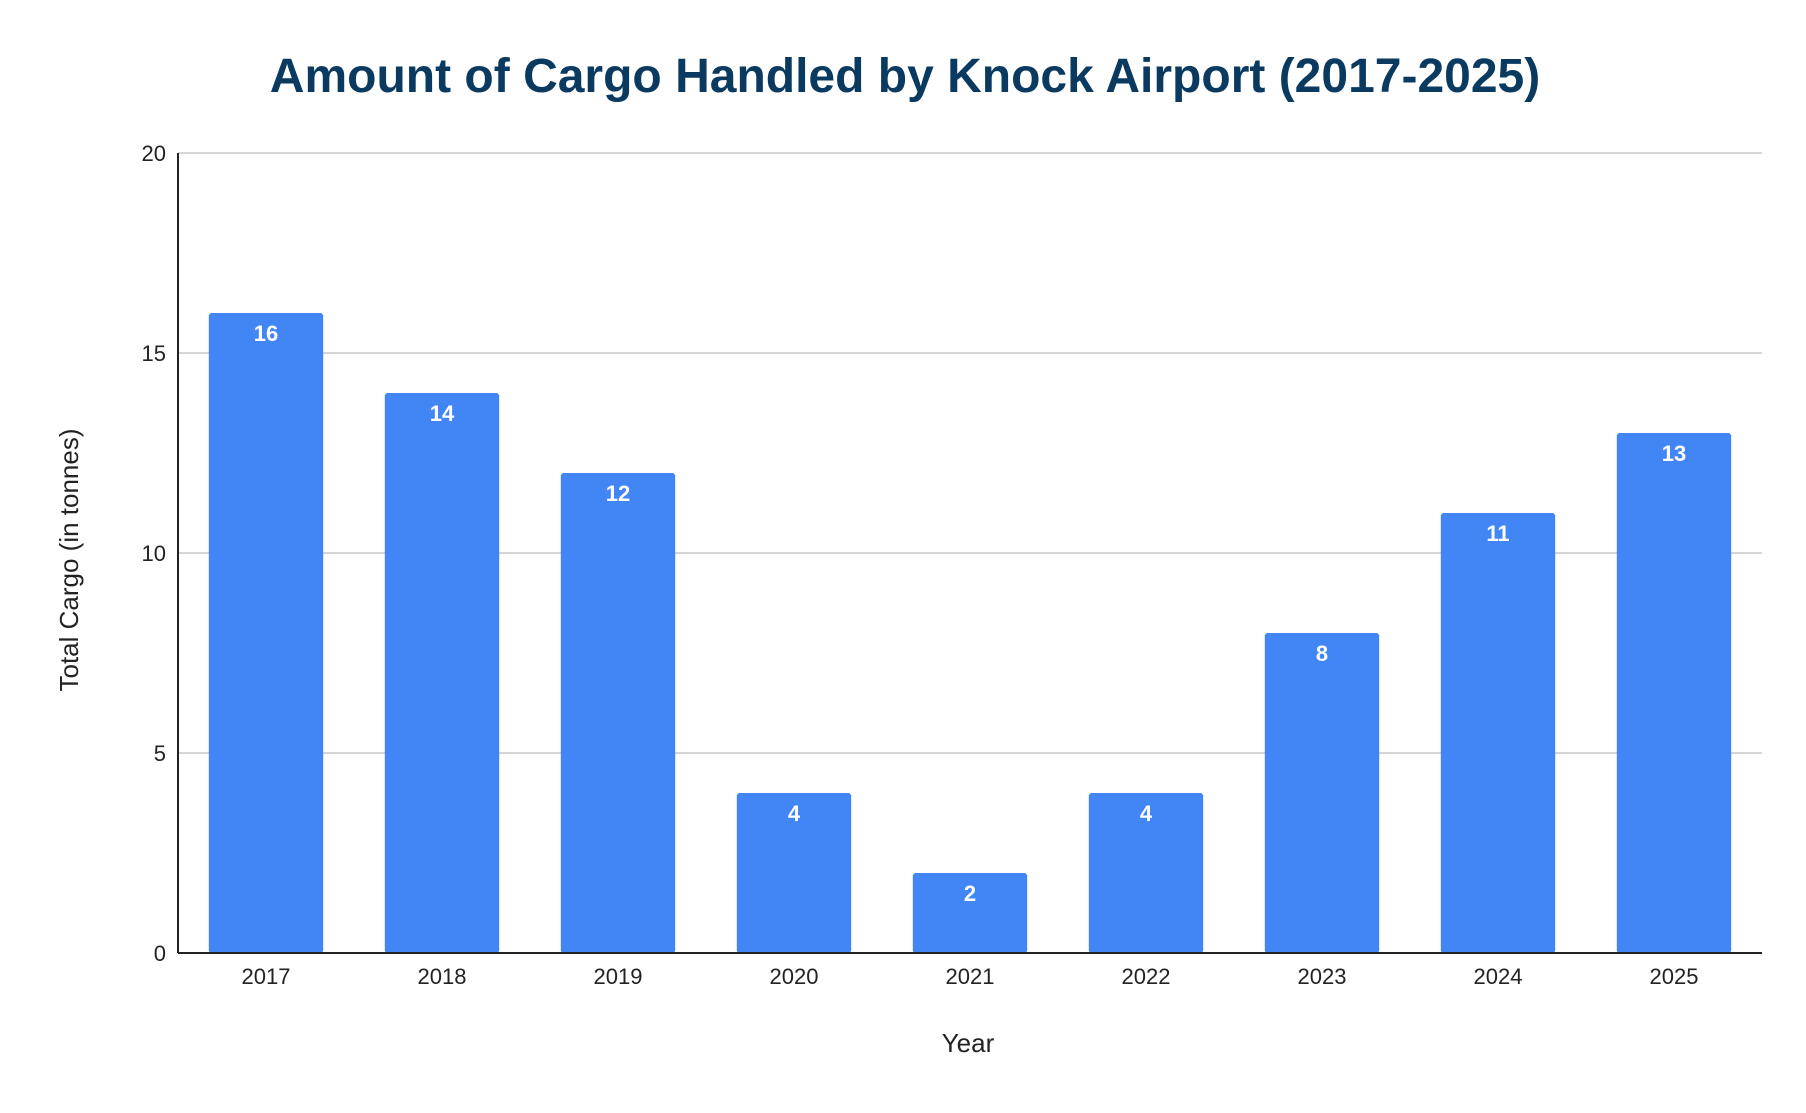 Image resolution: width=1806 pixels, height=1113 pixels. What do you see at coordinates (1322, 793) in the screenshot?
I see `bar-2023` at bounding box center [1322, 793].